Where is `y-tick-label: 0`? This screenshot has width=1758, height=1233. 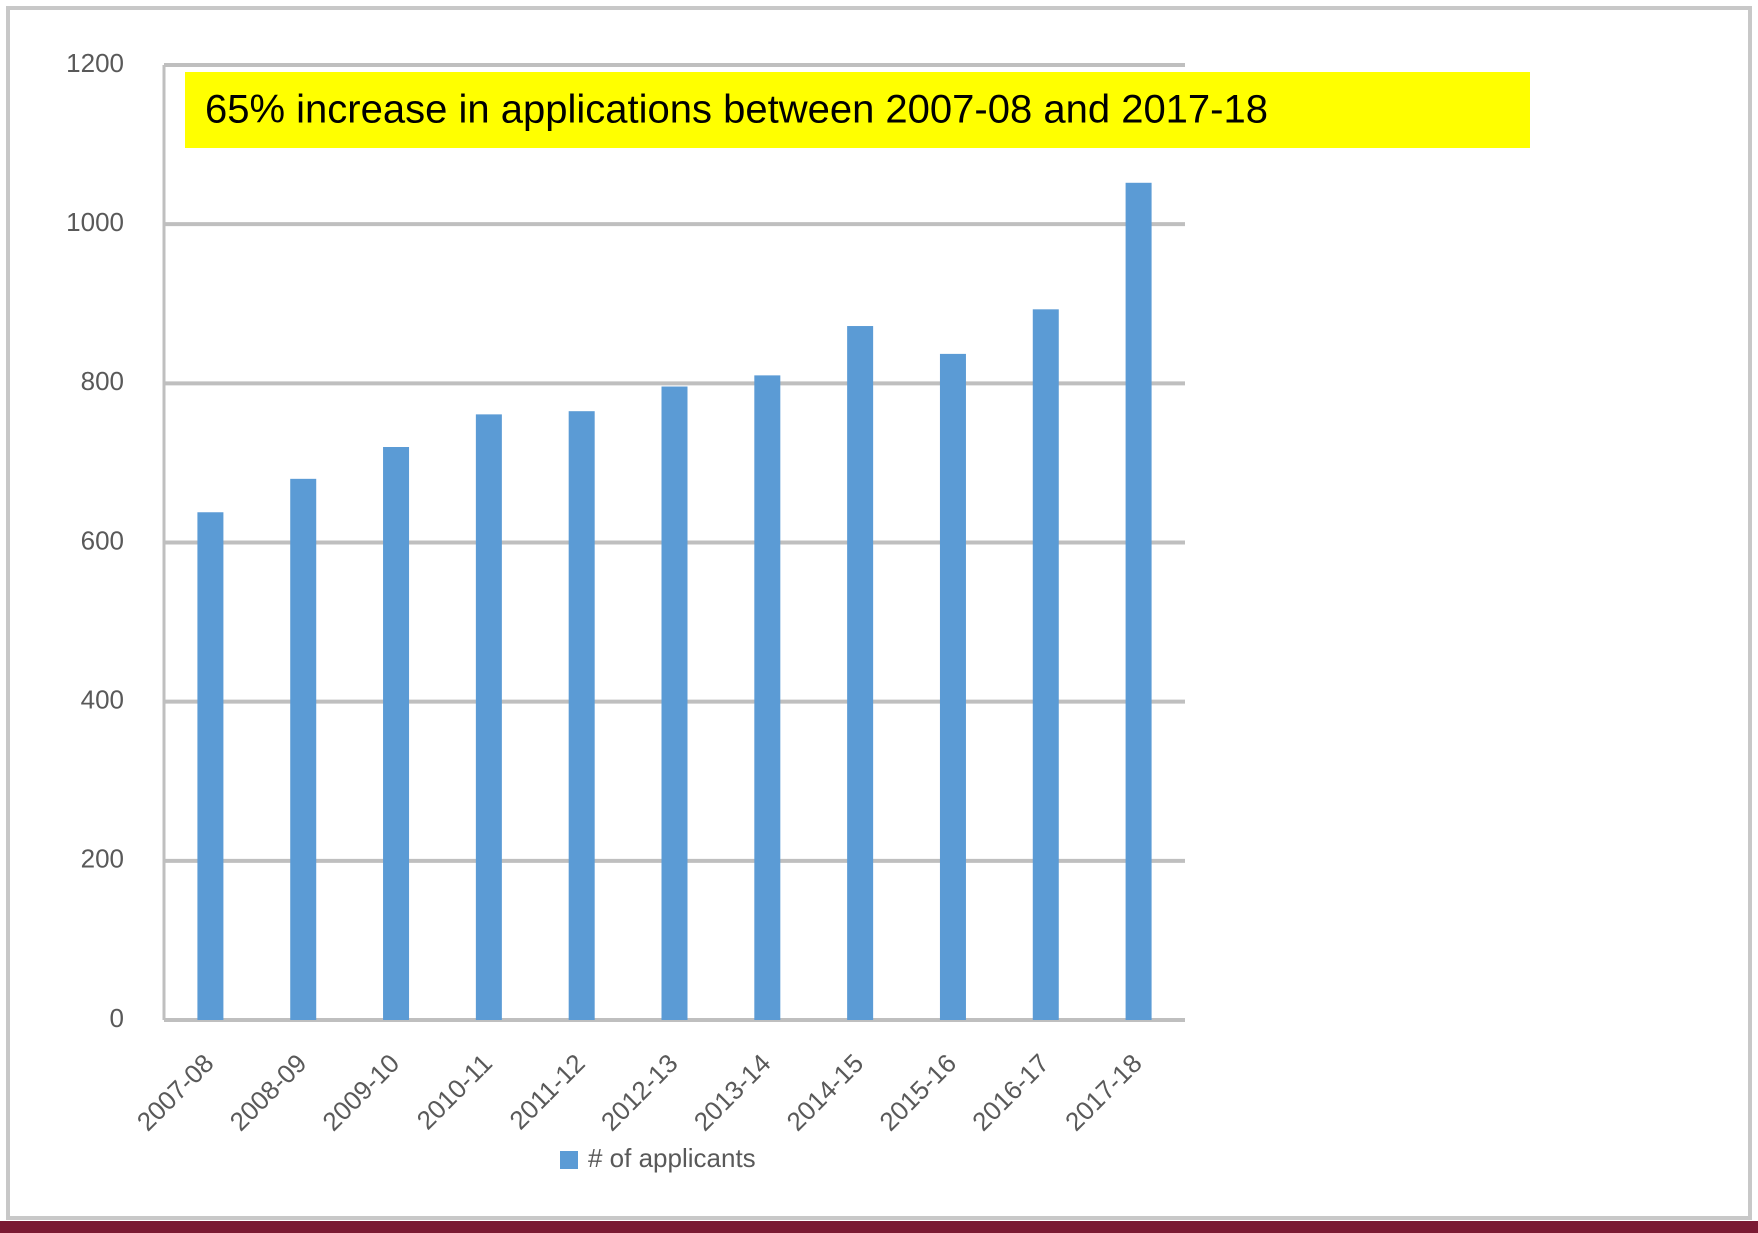 y-tick-label: 0 is located at coordinates (117, 1018).